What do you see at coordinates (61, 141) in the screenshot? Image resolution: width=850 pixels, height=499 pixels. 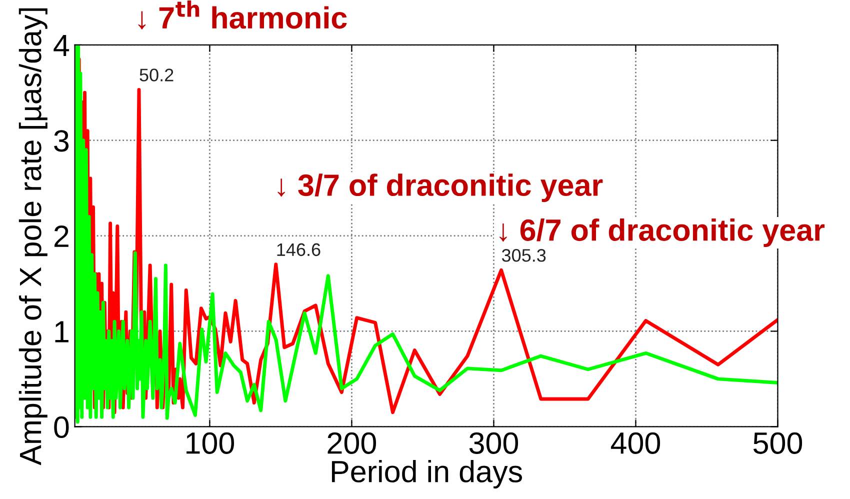 I see `y-tick-label: 3` at bounding box center [61, 141].